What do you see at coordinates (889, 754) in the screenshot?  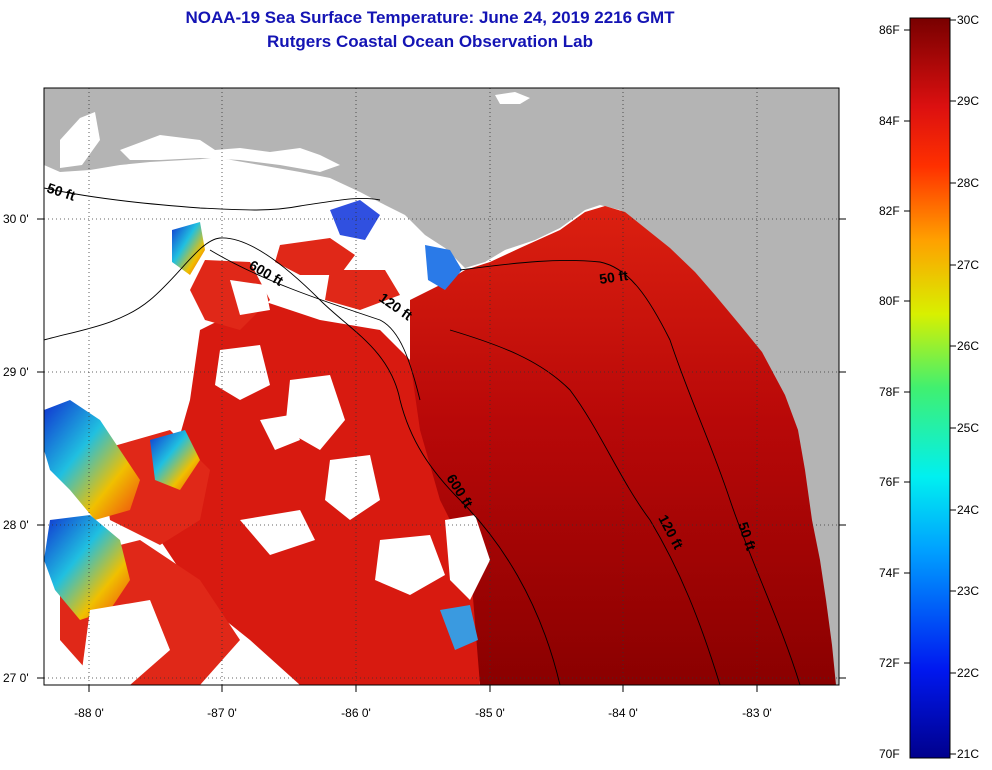 I see `colorbar-f-label: 70F` at bounding box center [889, 754].